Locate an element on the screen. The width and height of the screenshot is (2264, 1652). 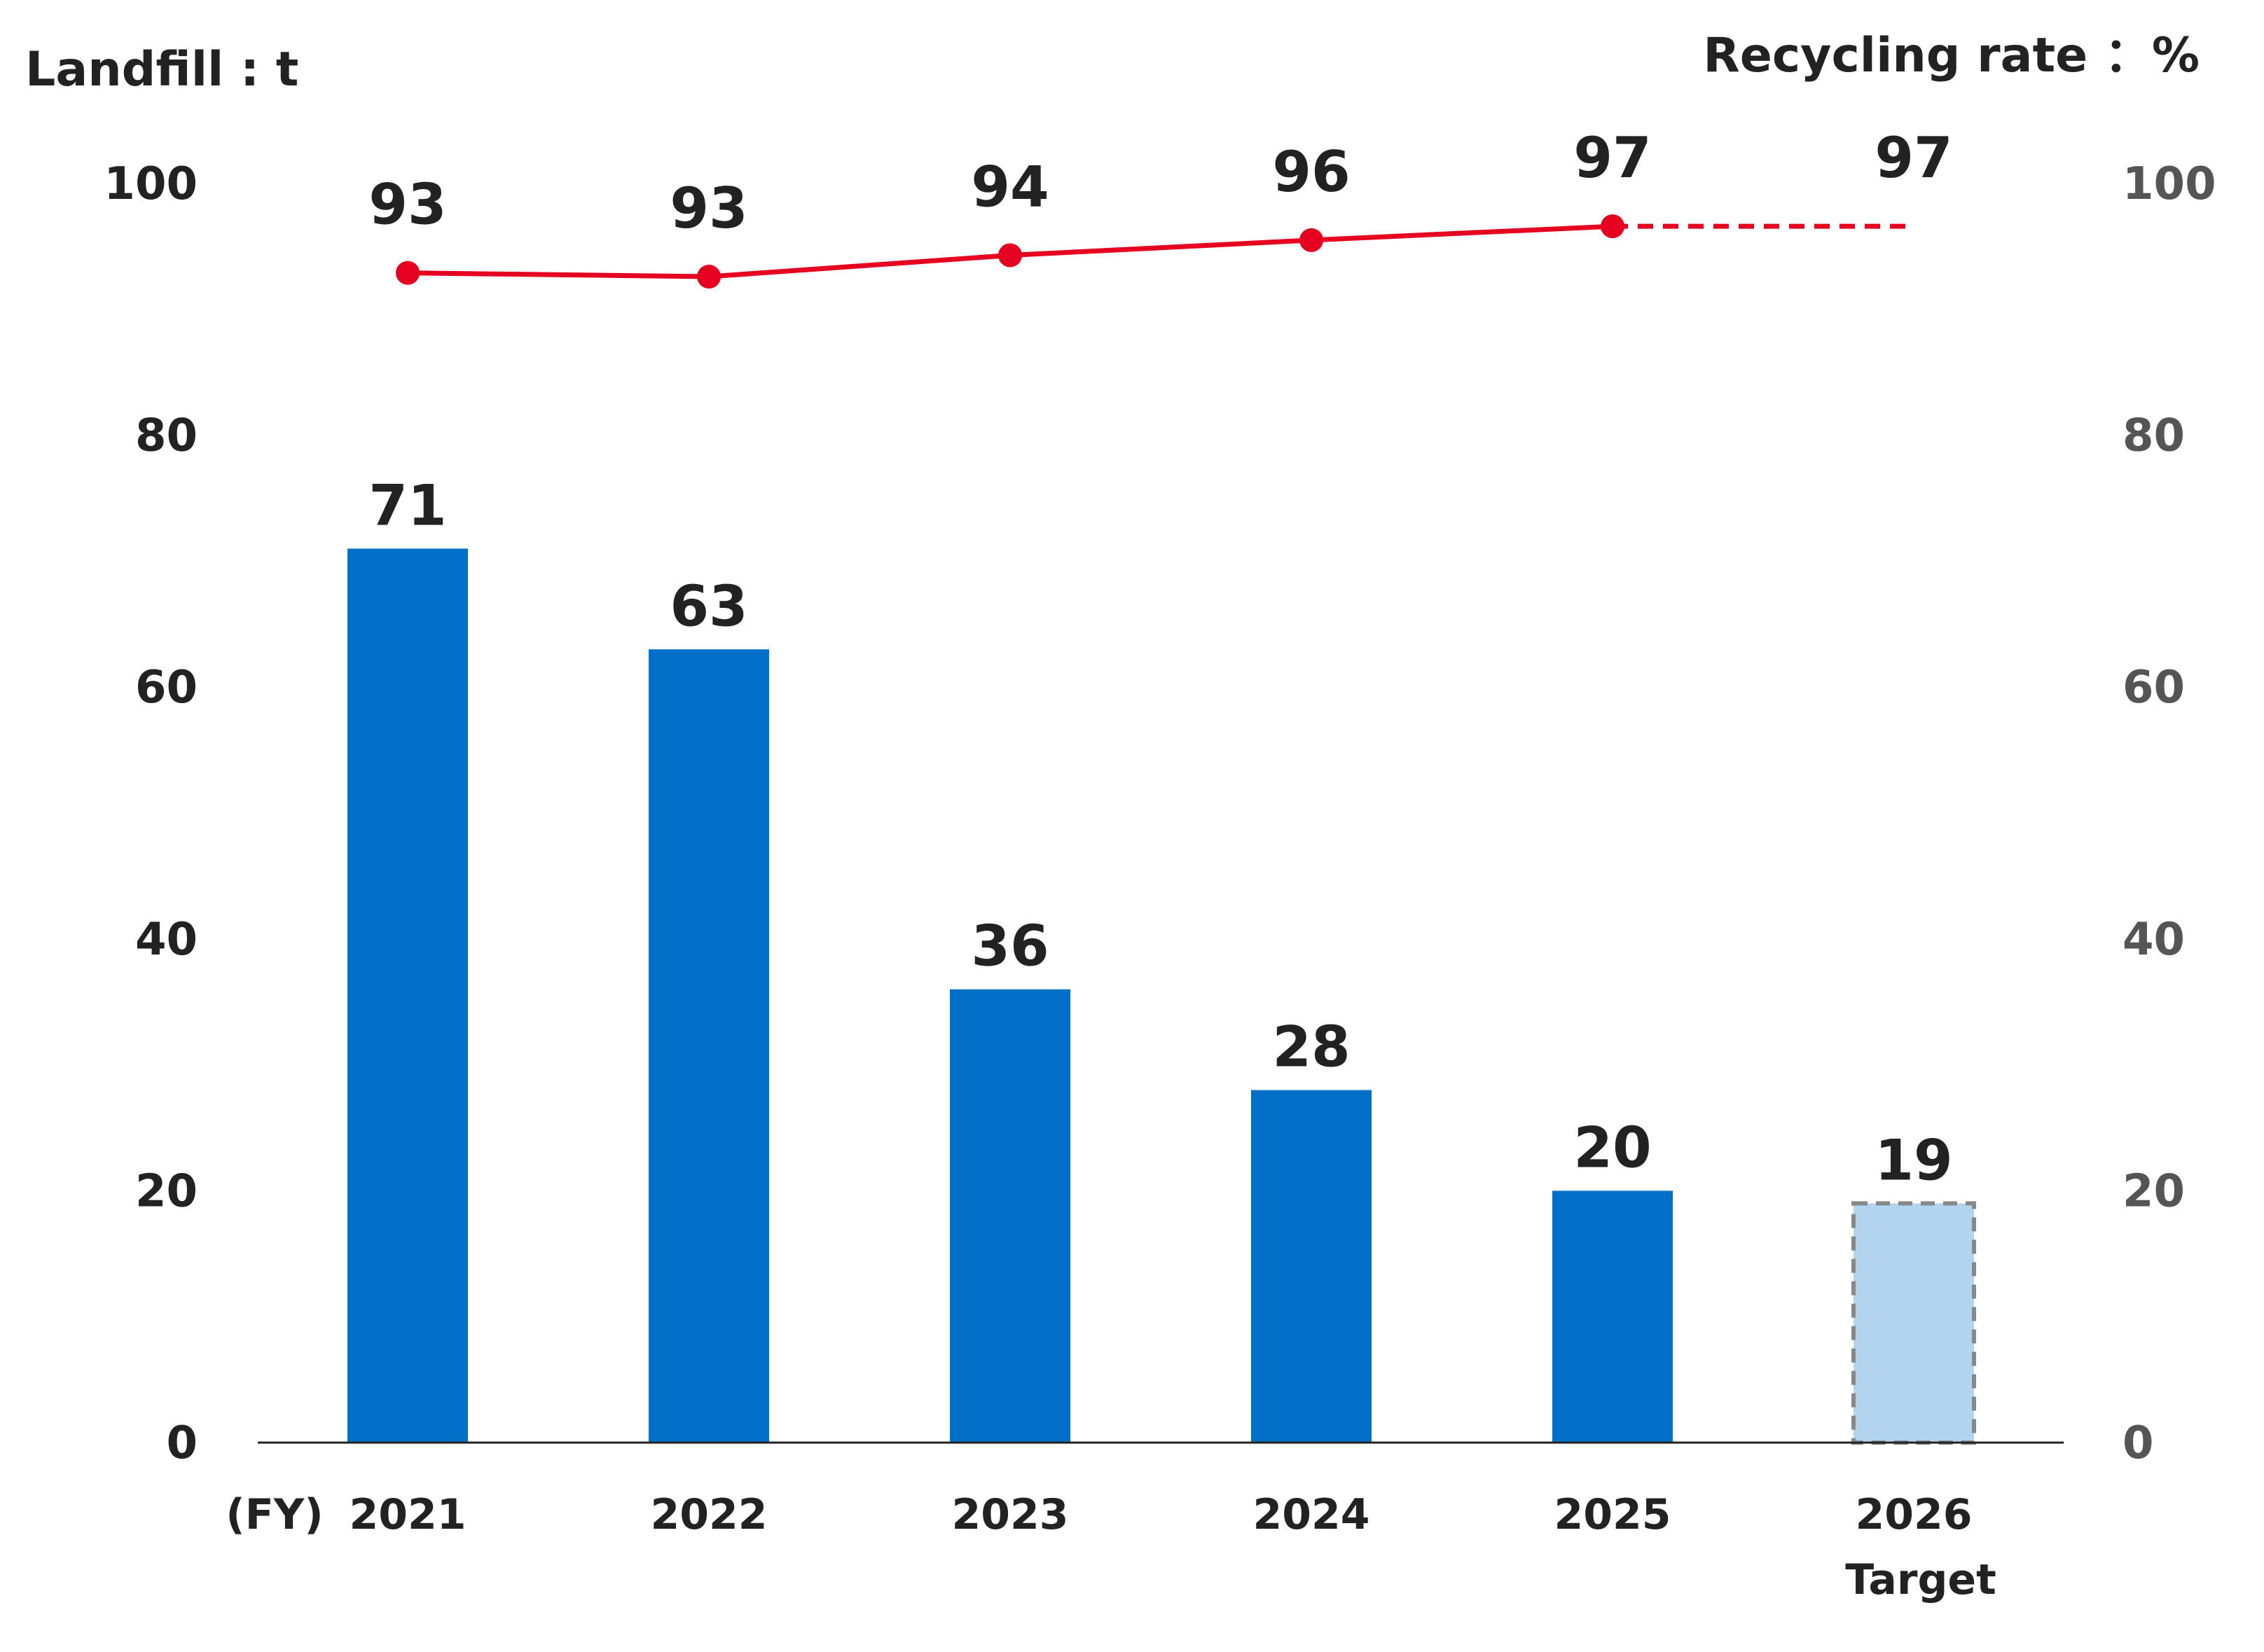
x-tick-label: 2024 is located at coordinates (1311, 1514).